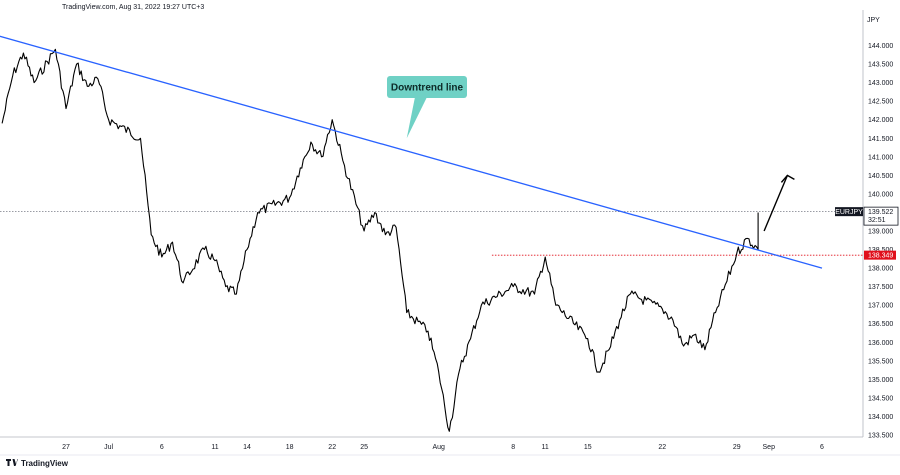 This screenshot has width=900, height=475. Describe the element at coordinates (880, 380) in the screenshot. I see `y-tick-label: 135.000` at that location.